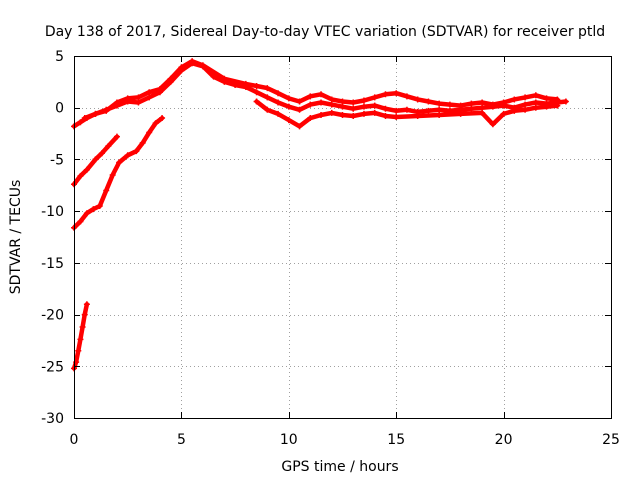 The width and height of the screenshot is (640, 480). Describe the element at coordinates (57, 160) in the screenshot. I see `y-tick-label: -5` at that location.